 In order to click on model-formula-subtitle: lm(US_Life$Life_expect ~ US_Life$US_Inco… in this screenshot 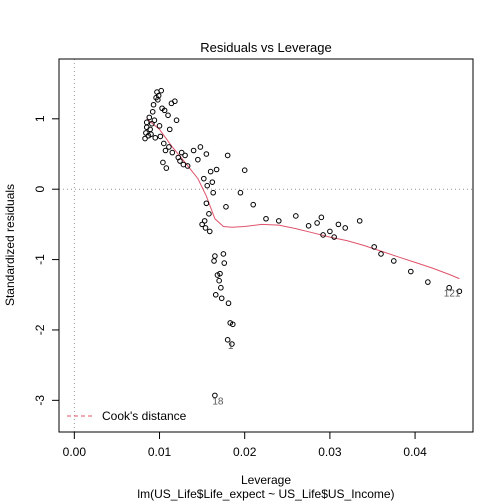, I will do `click(265, 494)`.